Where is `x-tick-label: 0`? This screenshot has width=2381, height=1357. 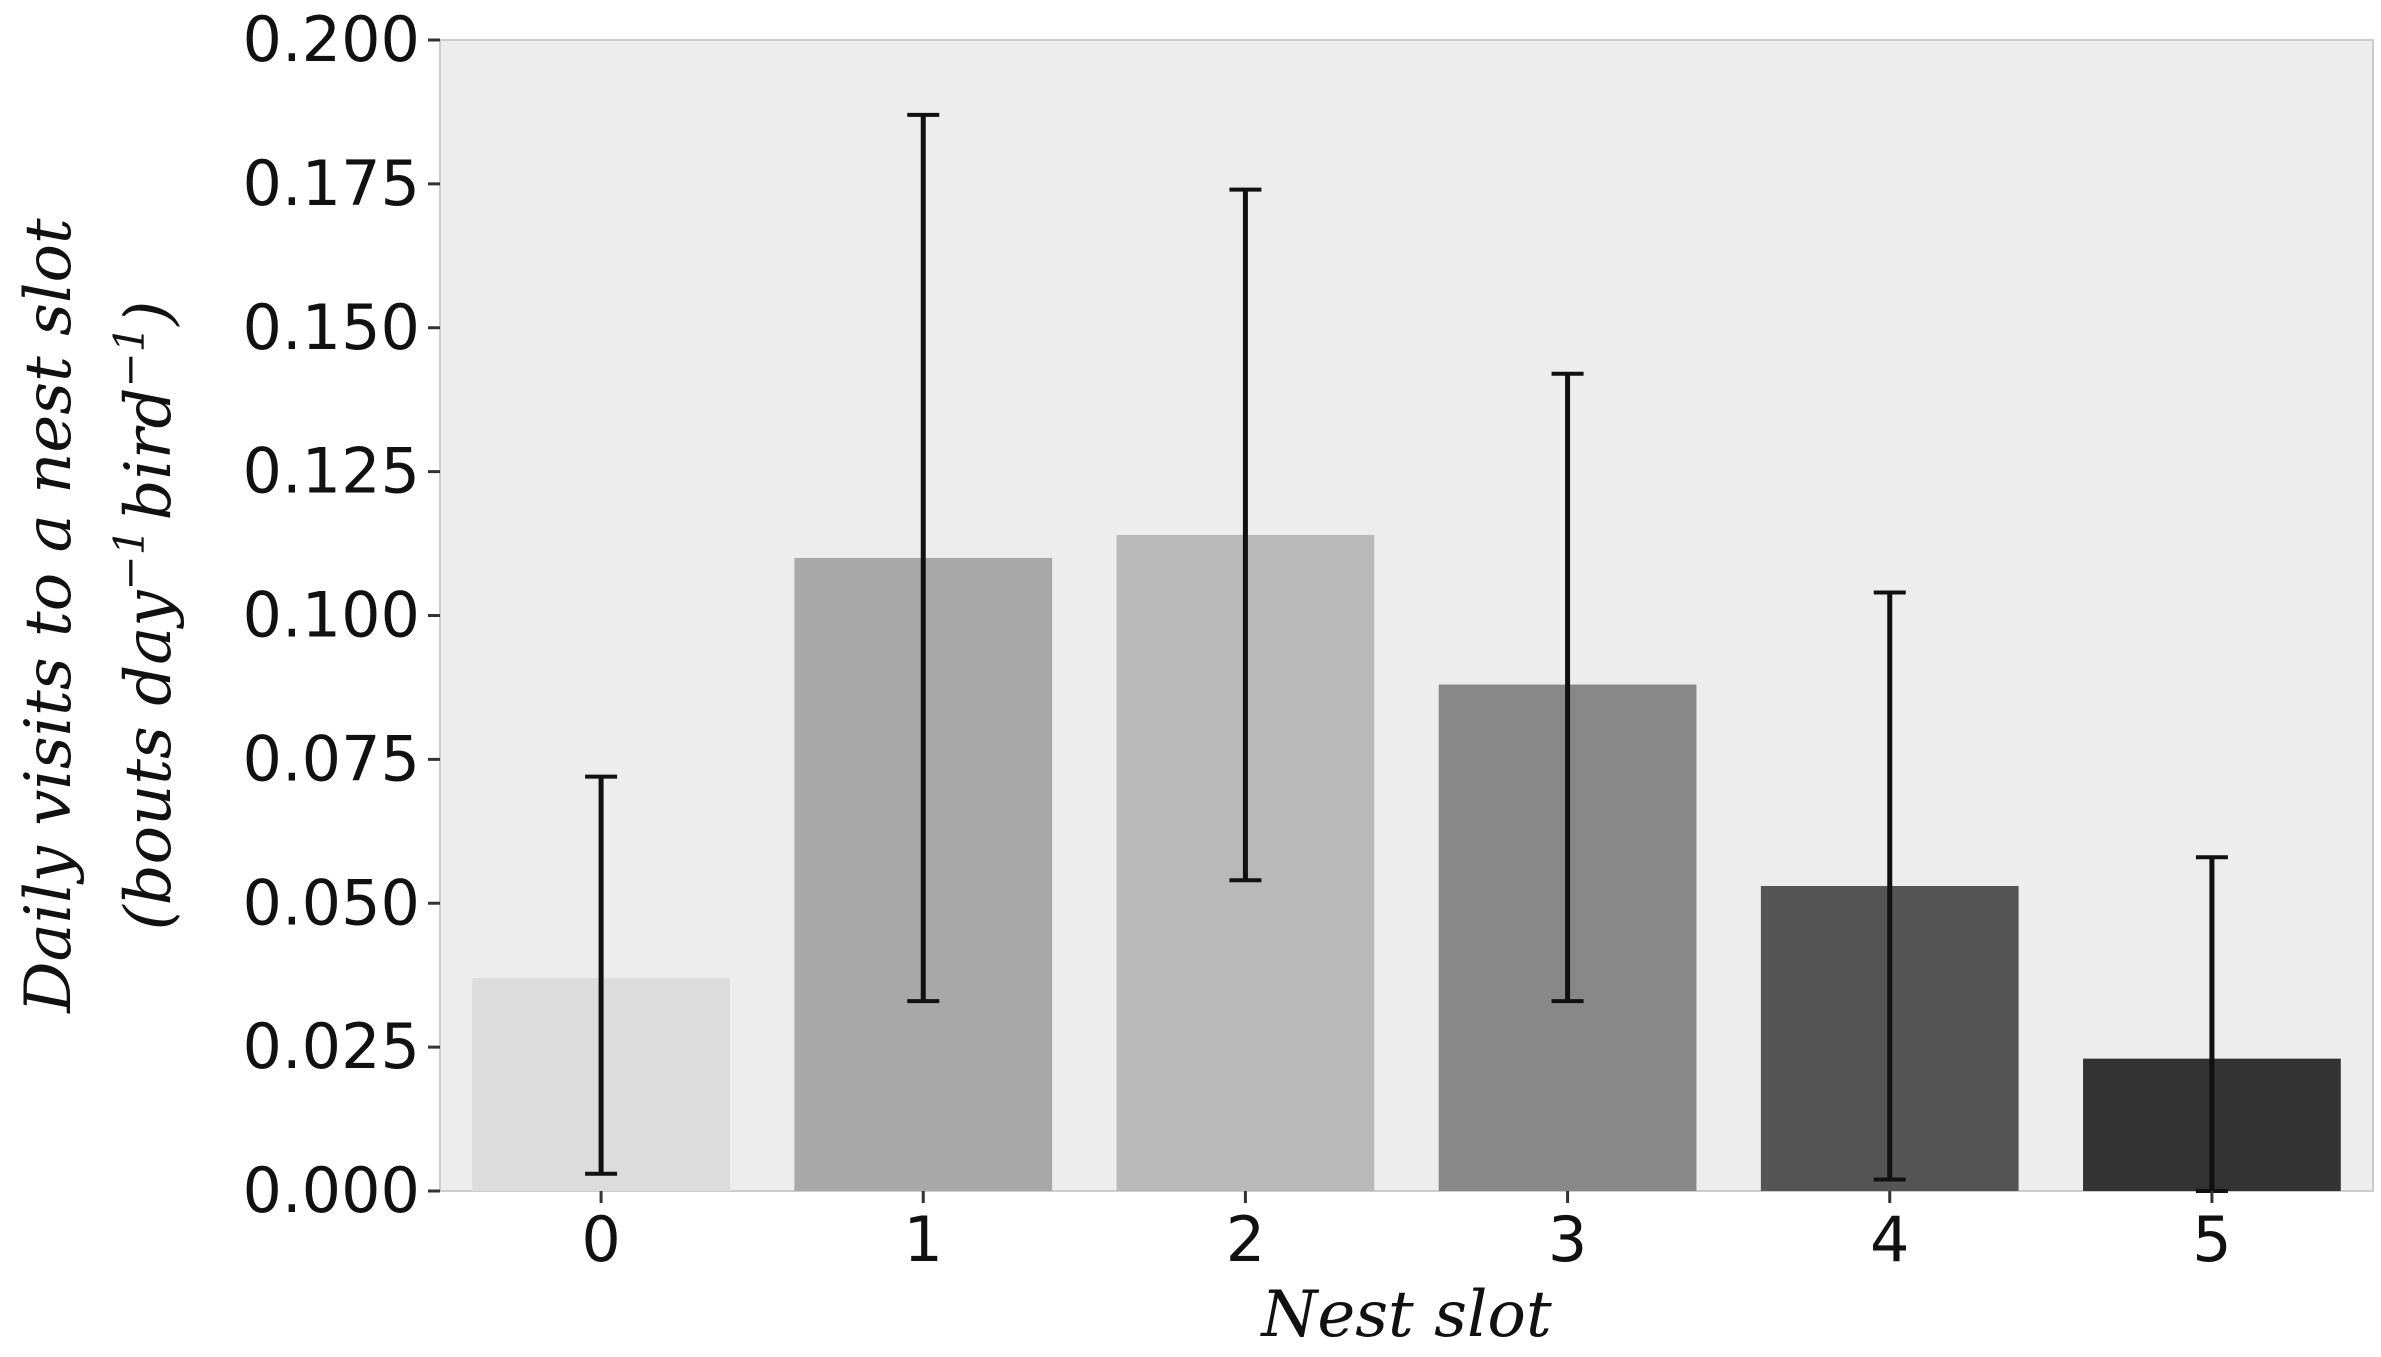
x-tick-label: 0 is located at coordinates (600, 1239).